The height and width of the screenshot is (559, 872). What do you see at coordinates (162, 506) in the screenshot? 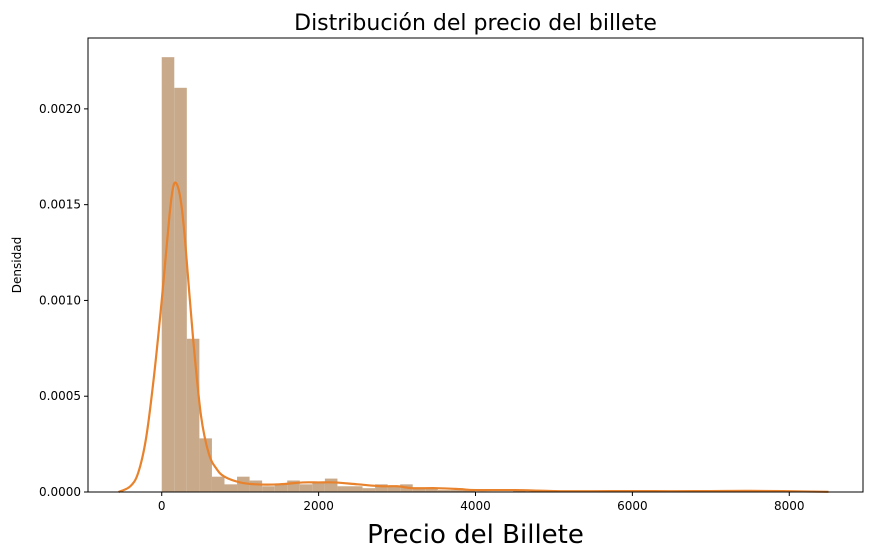
I see `x-tick-label-0: 0` at bounding box center [162, 506].